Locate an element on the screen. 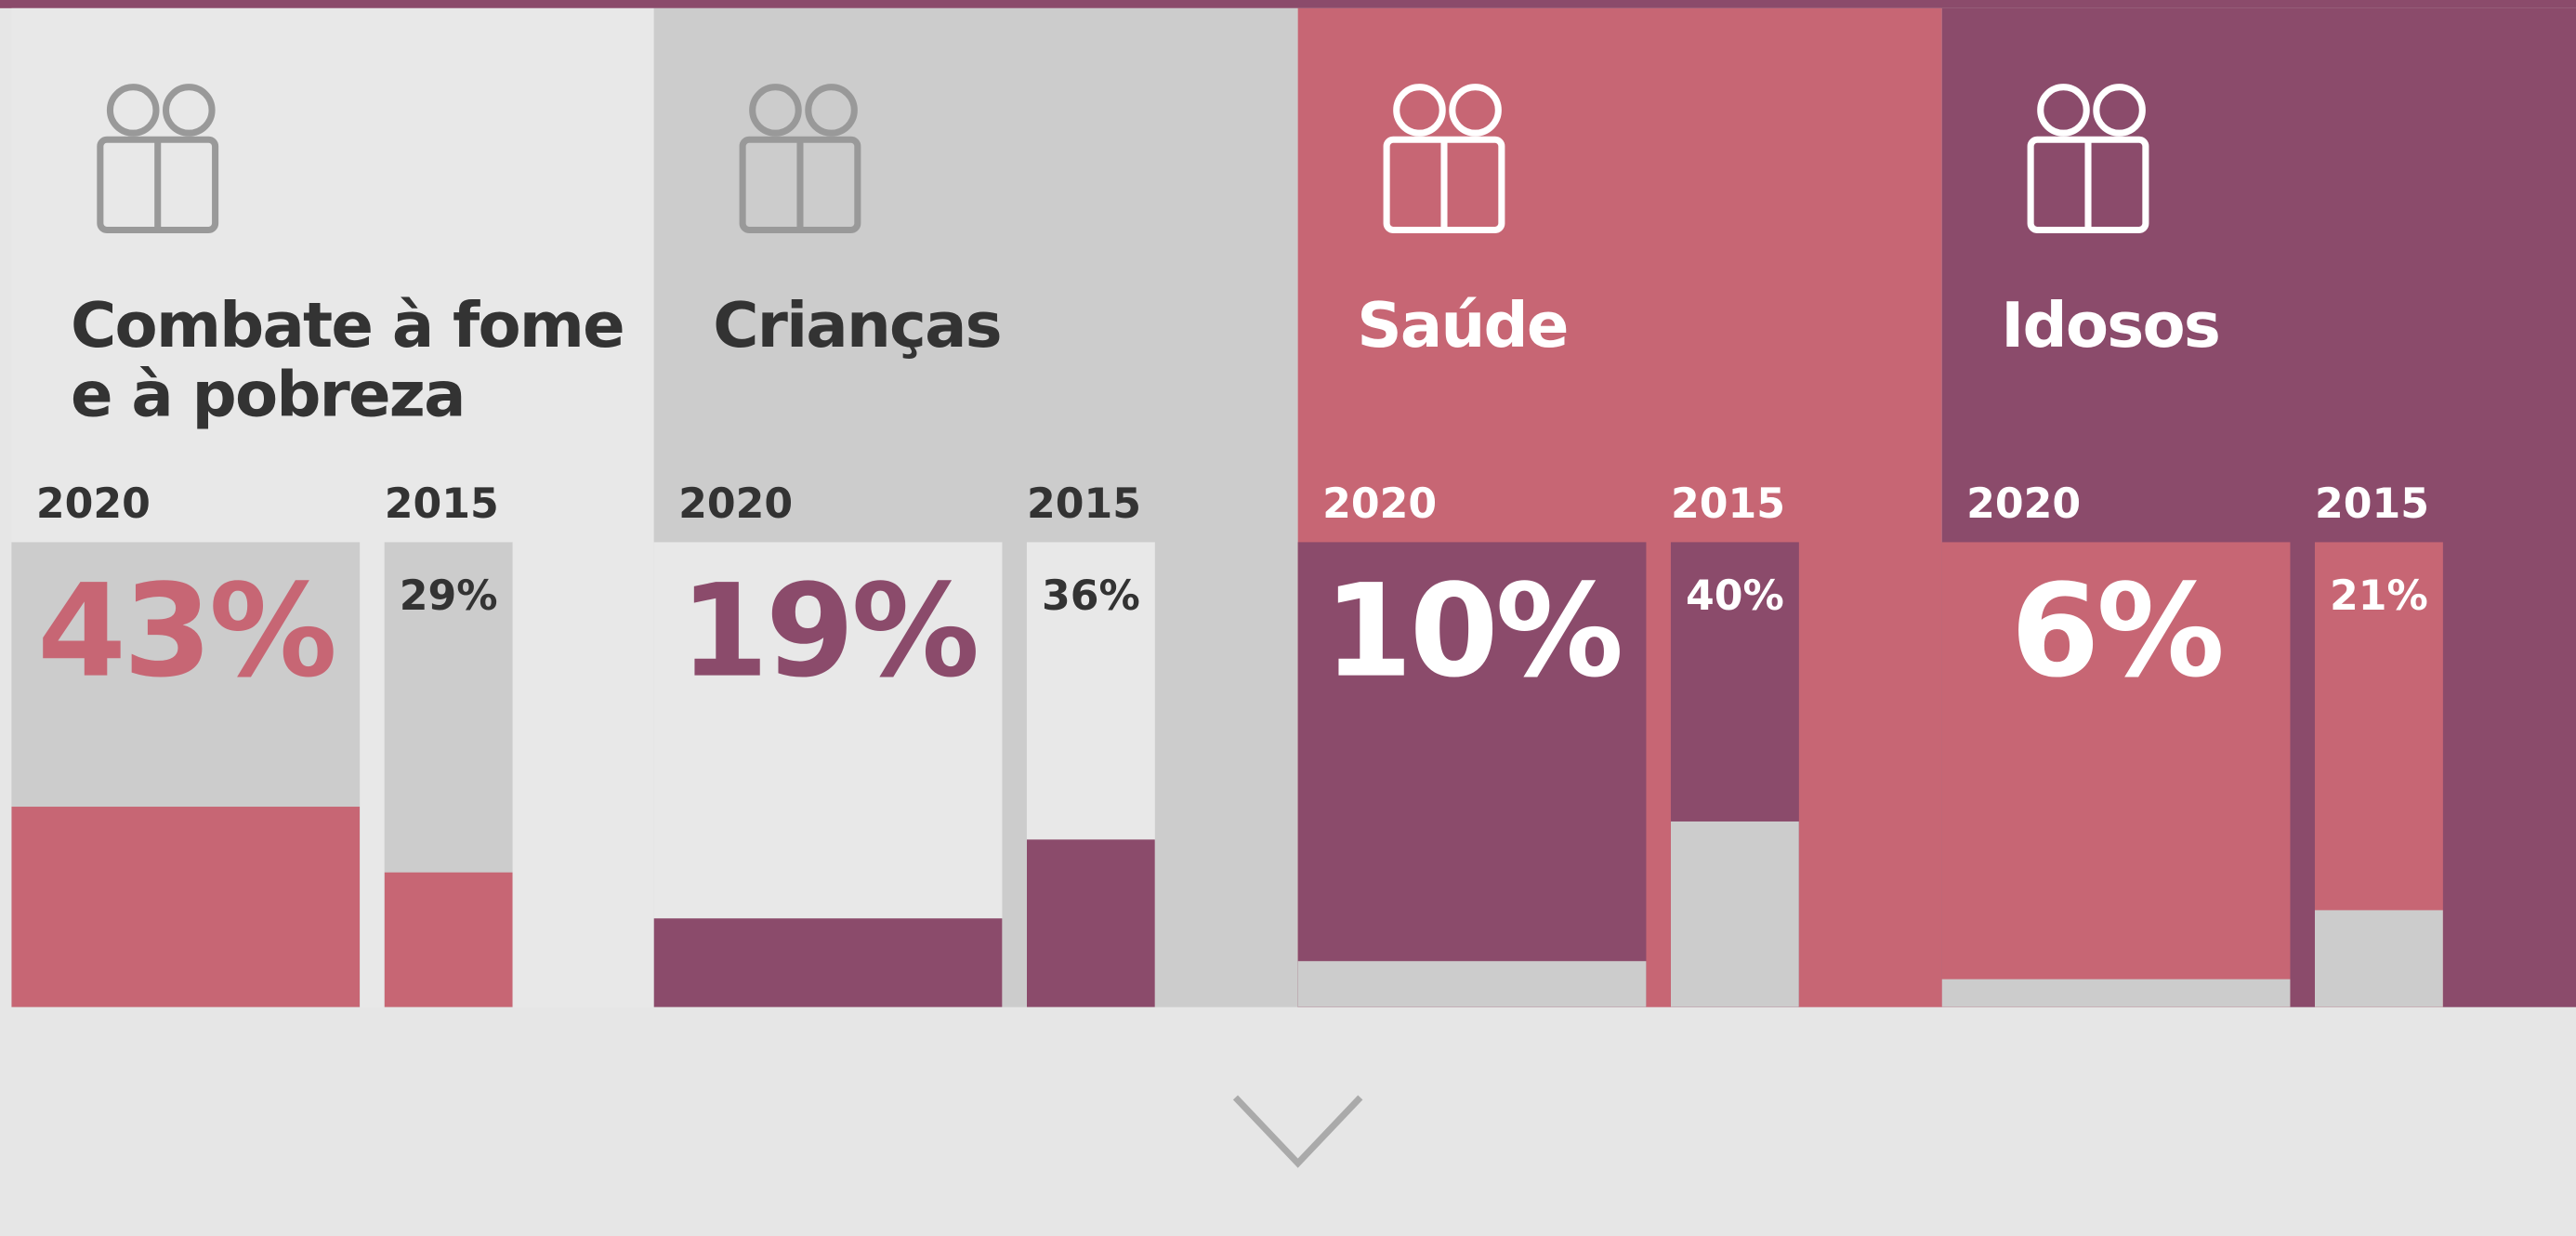 The image size is (2576, 1236). scroll-chevron is located at coordinates (1299, 1131).